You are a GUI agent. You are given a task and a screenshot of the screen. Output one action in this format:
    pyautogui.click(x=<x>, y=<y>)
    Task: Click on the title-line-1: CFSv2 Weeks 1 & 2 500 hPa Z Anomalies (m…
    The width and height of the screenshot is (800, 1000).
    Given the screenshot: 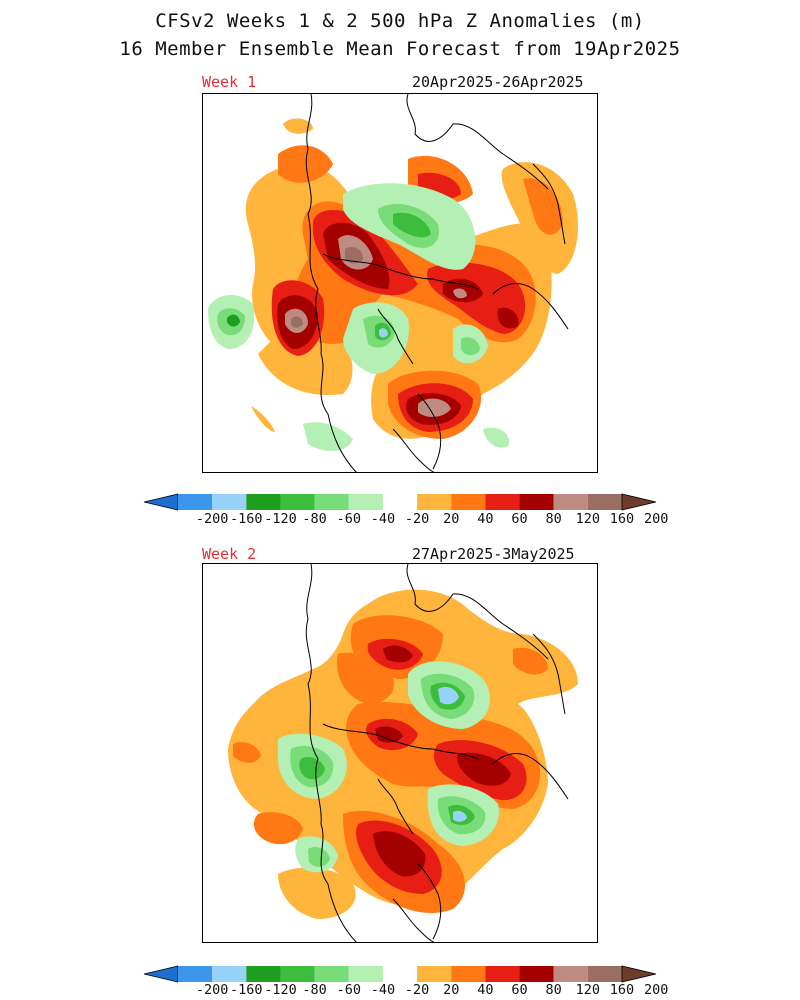 What is the action you would take?
    pyautogui.click(x=400, y=21)
    